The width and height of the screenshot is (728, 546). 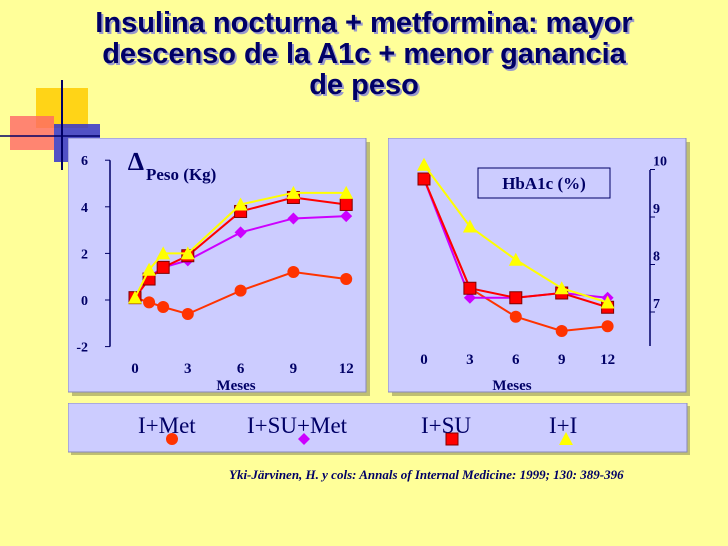 I want to click on title-line-3: de peso, so click(x=364, y=85).